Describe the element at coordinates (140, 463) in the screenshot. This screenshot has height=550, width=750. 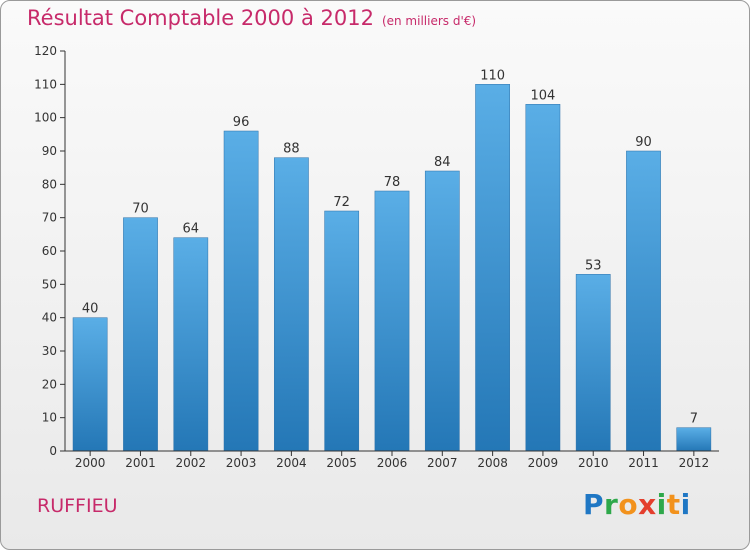
I see `x-tick-label-2001: 2001` at that location.